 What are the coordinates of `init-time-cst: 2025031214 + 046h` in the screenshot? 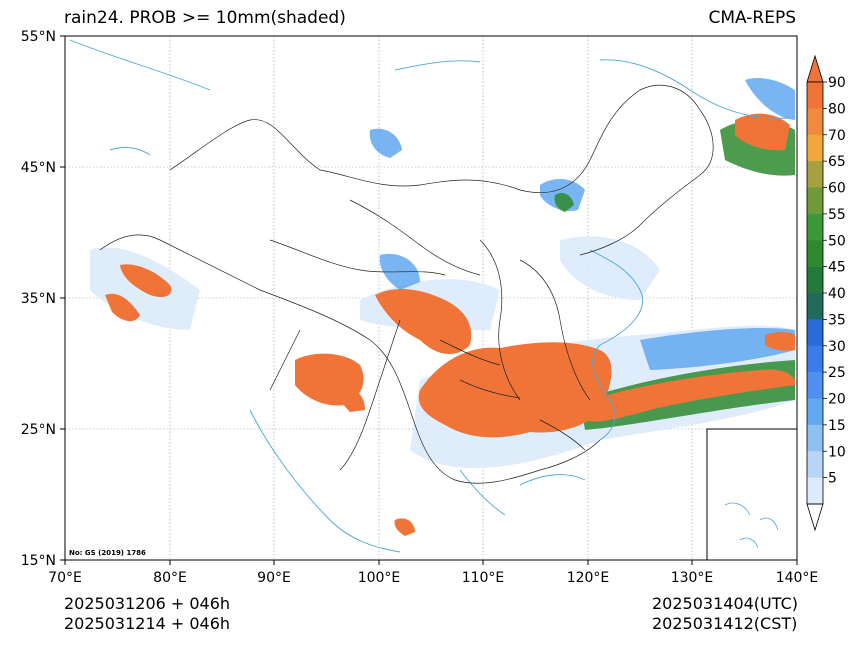 It's located at (147, 623).